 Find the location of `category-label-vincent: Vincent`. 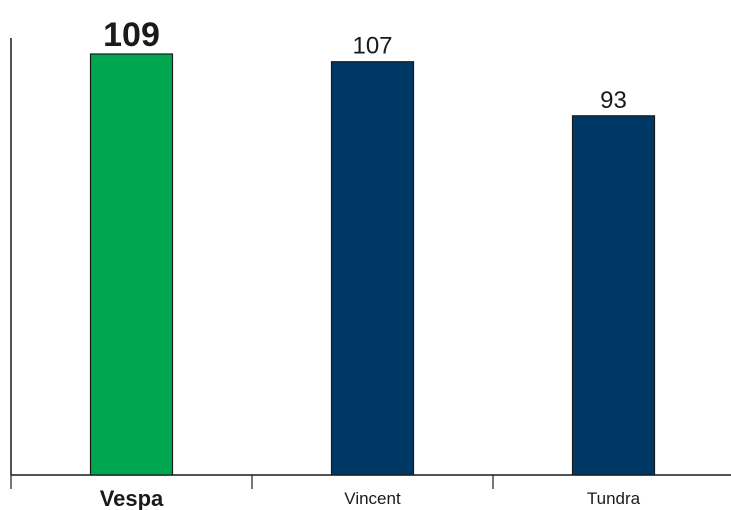

category-label-vincent: Vincent is located at coordinates (372, 498).